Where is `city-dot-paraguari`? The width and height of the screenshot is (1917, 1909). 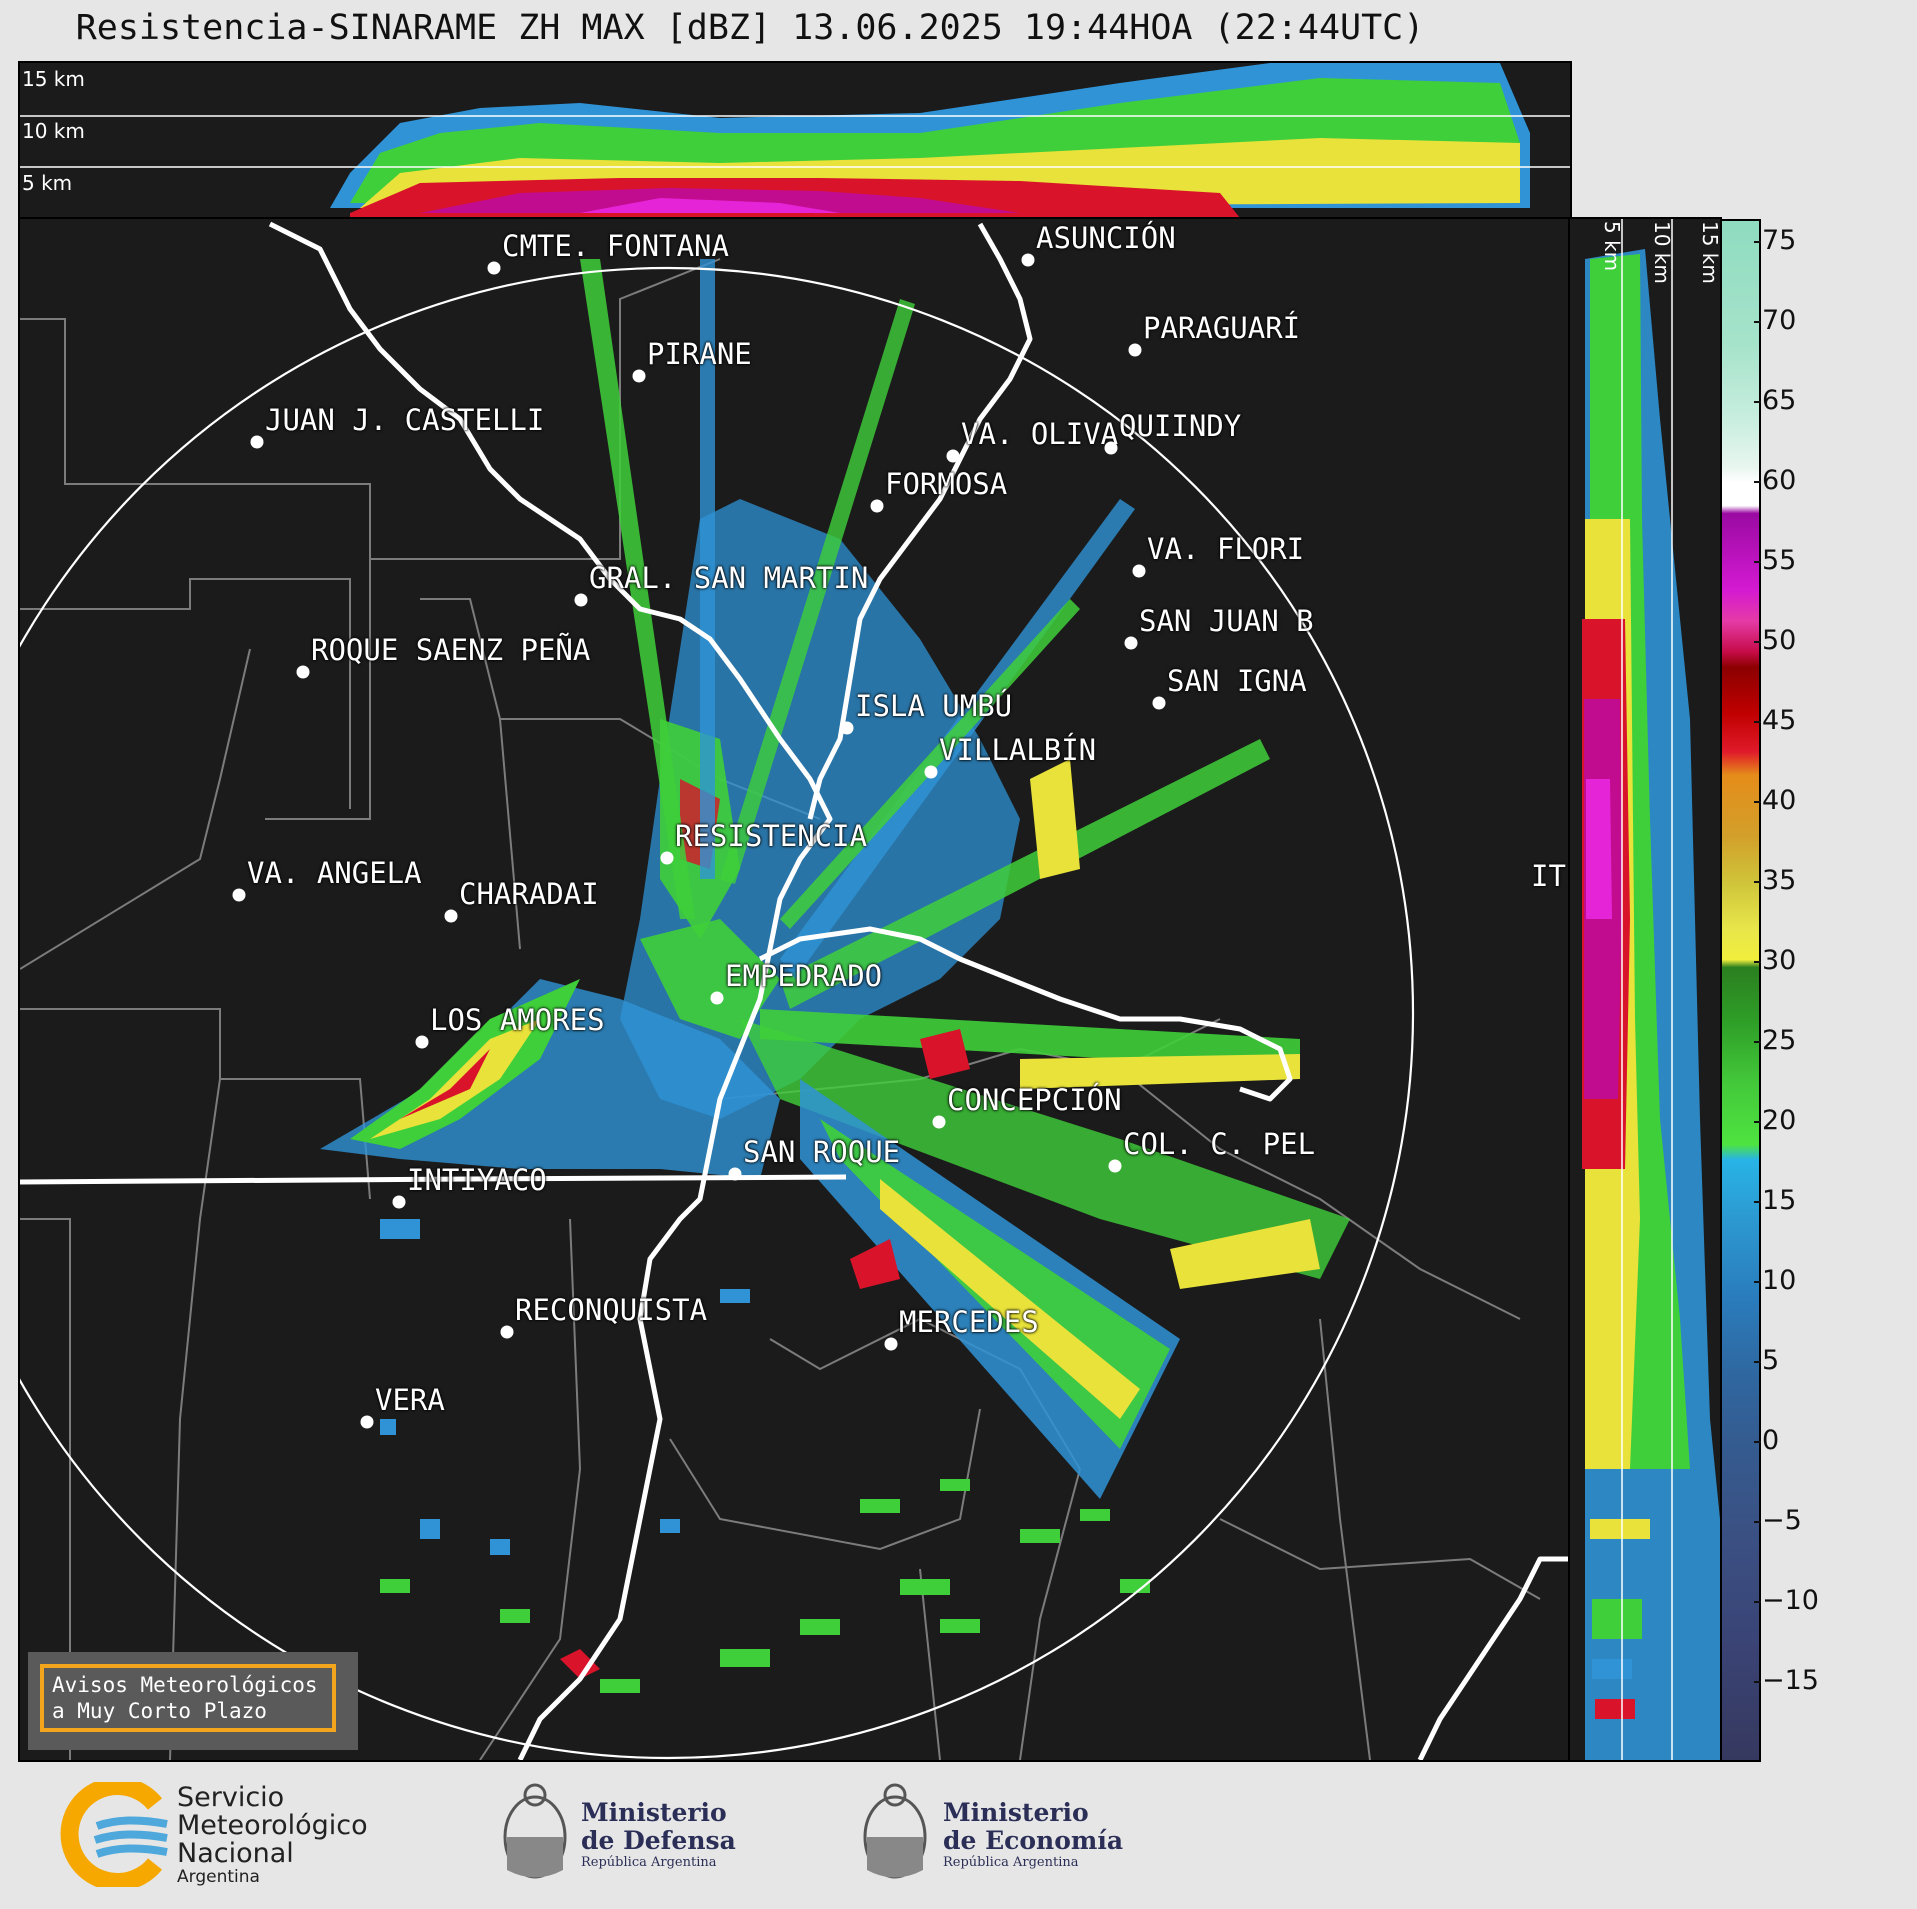
city-dot-paraguari is located at coordinates (1135, 350).